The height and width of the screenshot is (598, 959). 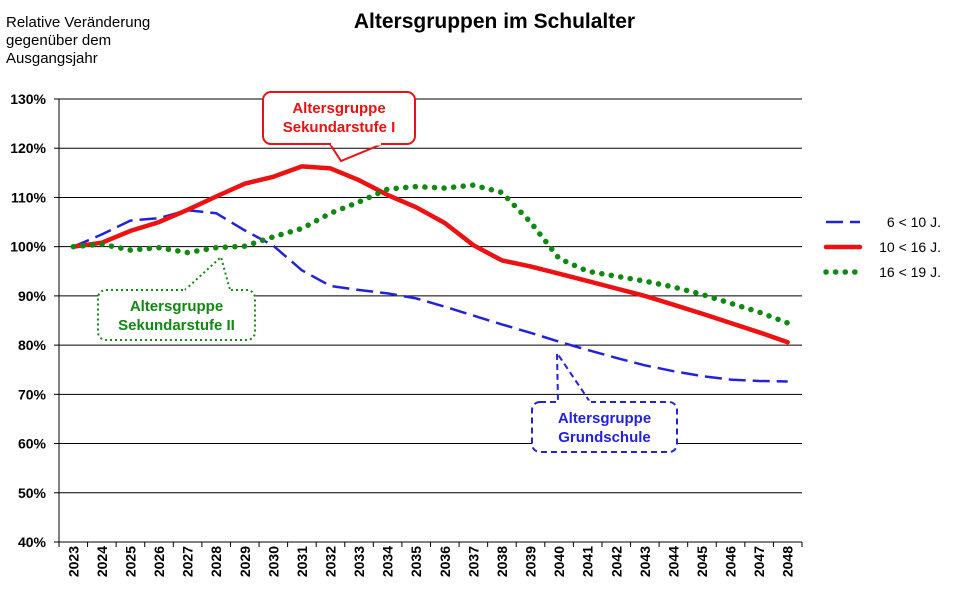 What do you see at coordinates (32, 542) in the screenshot?
I see `y-tick-label: 40%` at bounding box center [32, 542].